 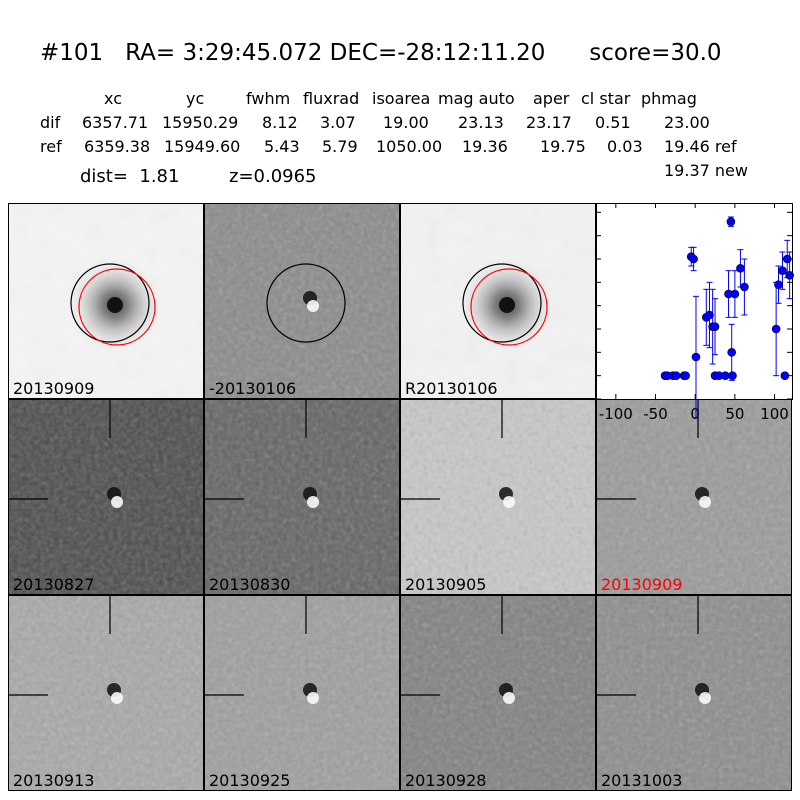 What do you see at coordinates (700, 146) in the screenshot?
I see `ref-phmag: 19.46 ref` at bounding box center [700, 146].